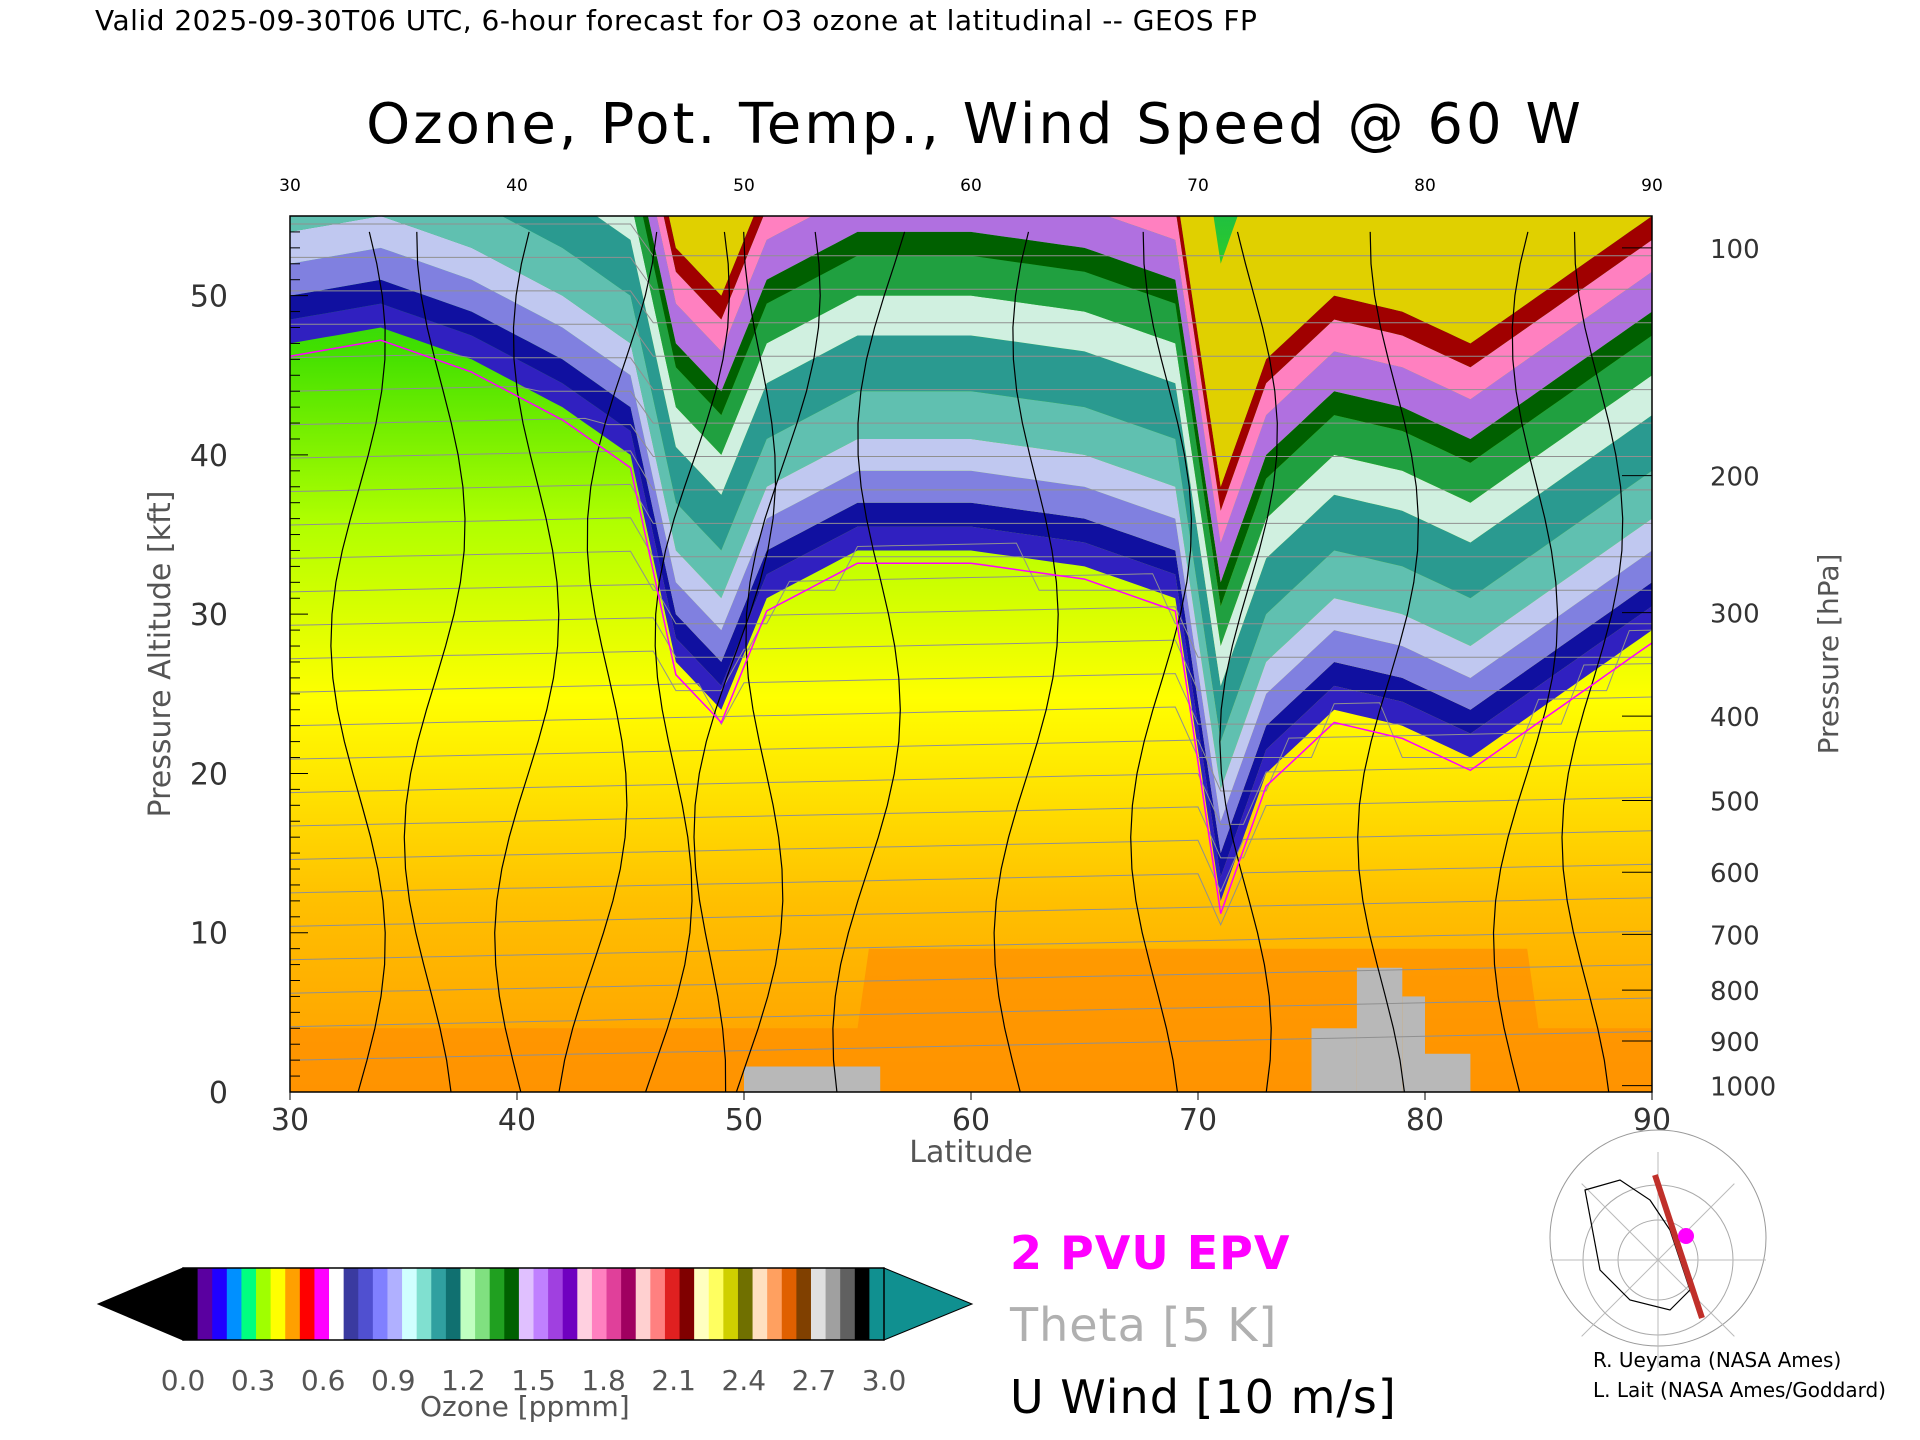  I want to click on x-top-tick-label: 40, so click(517, 186).